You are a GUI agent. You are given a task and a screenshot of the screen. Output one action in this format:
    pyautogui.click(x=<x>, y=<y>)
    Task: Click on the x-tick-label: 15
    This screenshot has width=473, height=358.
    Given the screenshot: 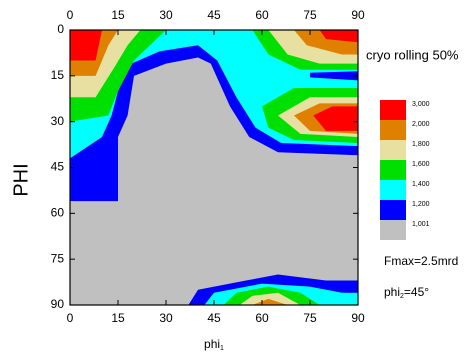 What is the action you would take?
    pyautogui.click(x=118, y=318)
    